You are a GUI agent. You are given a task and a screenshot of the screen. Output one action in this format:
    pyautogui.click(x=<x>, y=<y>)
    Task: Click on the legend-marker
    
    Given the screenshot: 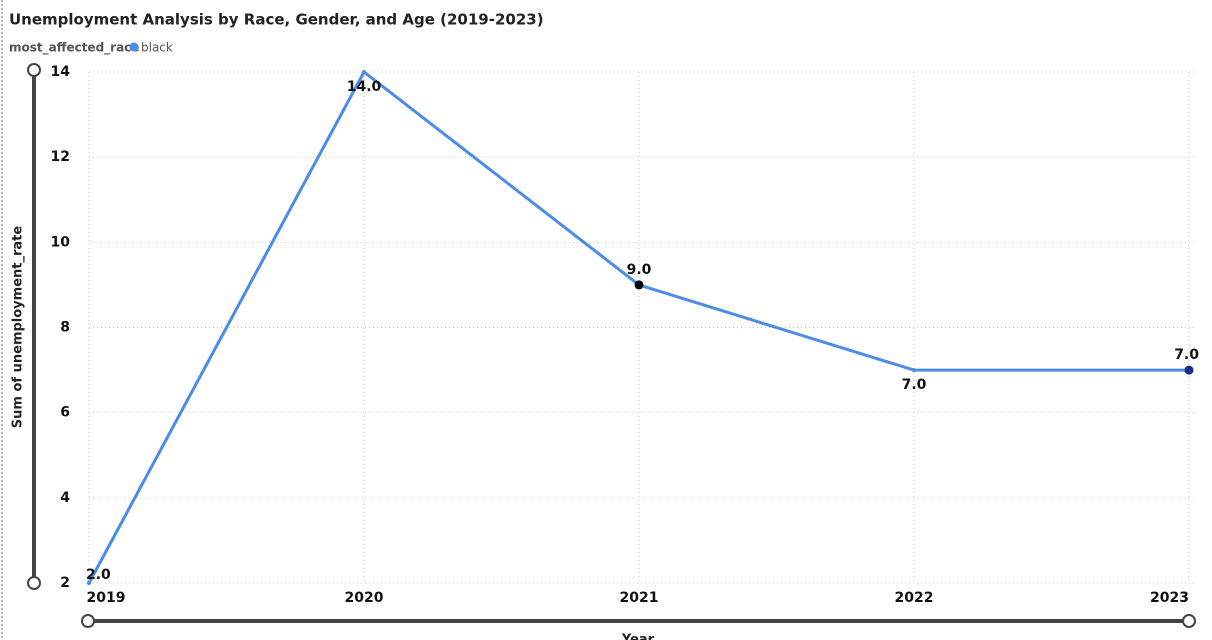 What is the action you would take?
    pyautogui.click(x=134, y=47)
    